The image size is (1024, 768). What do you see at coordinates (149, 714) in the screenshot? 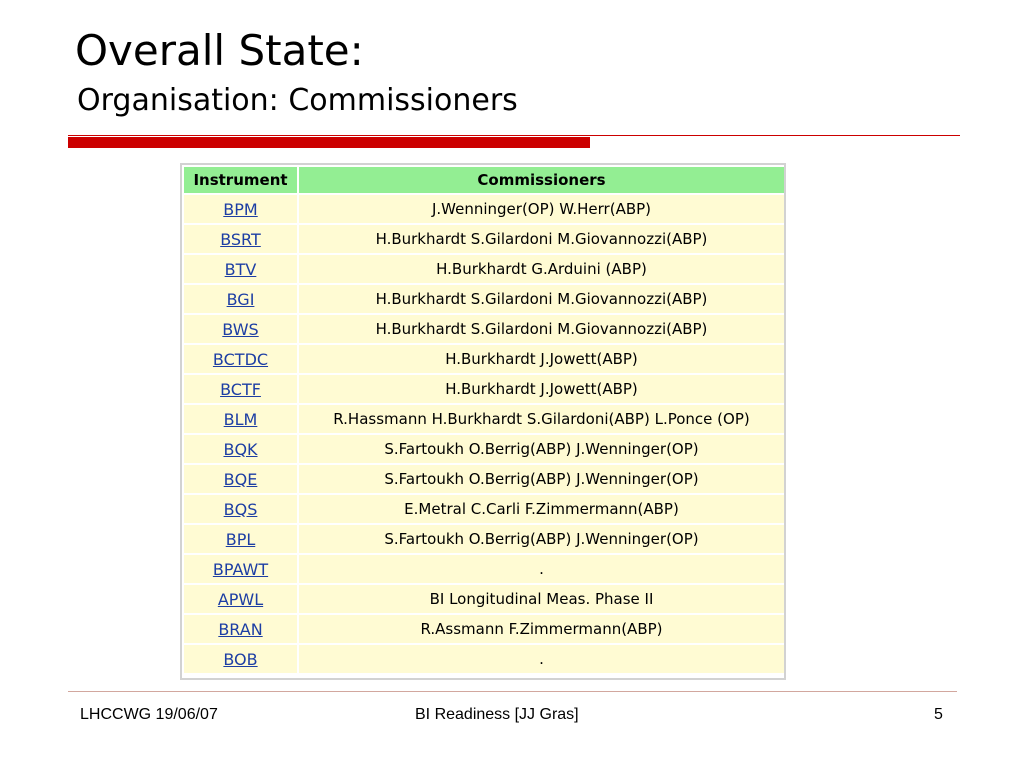
I see `footer-event-date: LHCCWG 19/06/07` at bounding box center [149, 714].